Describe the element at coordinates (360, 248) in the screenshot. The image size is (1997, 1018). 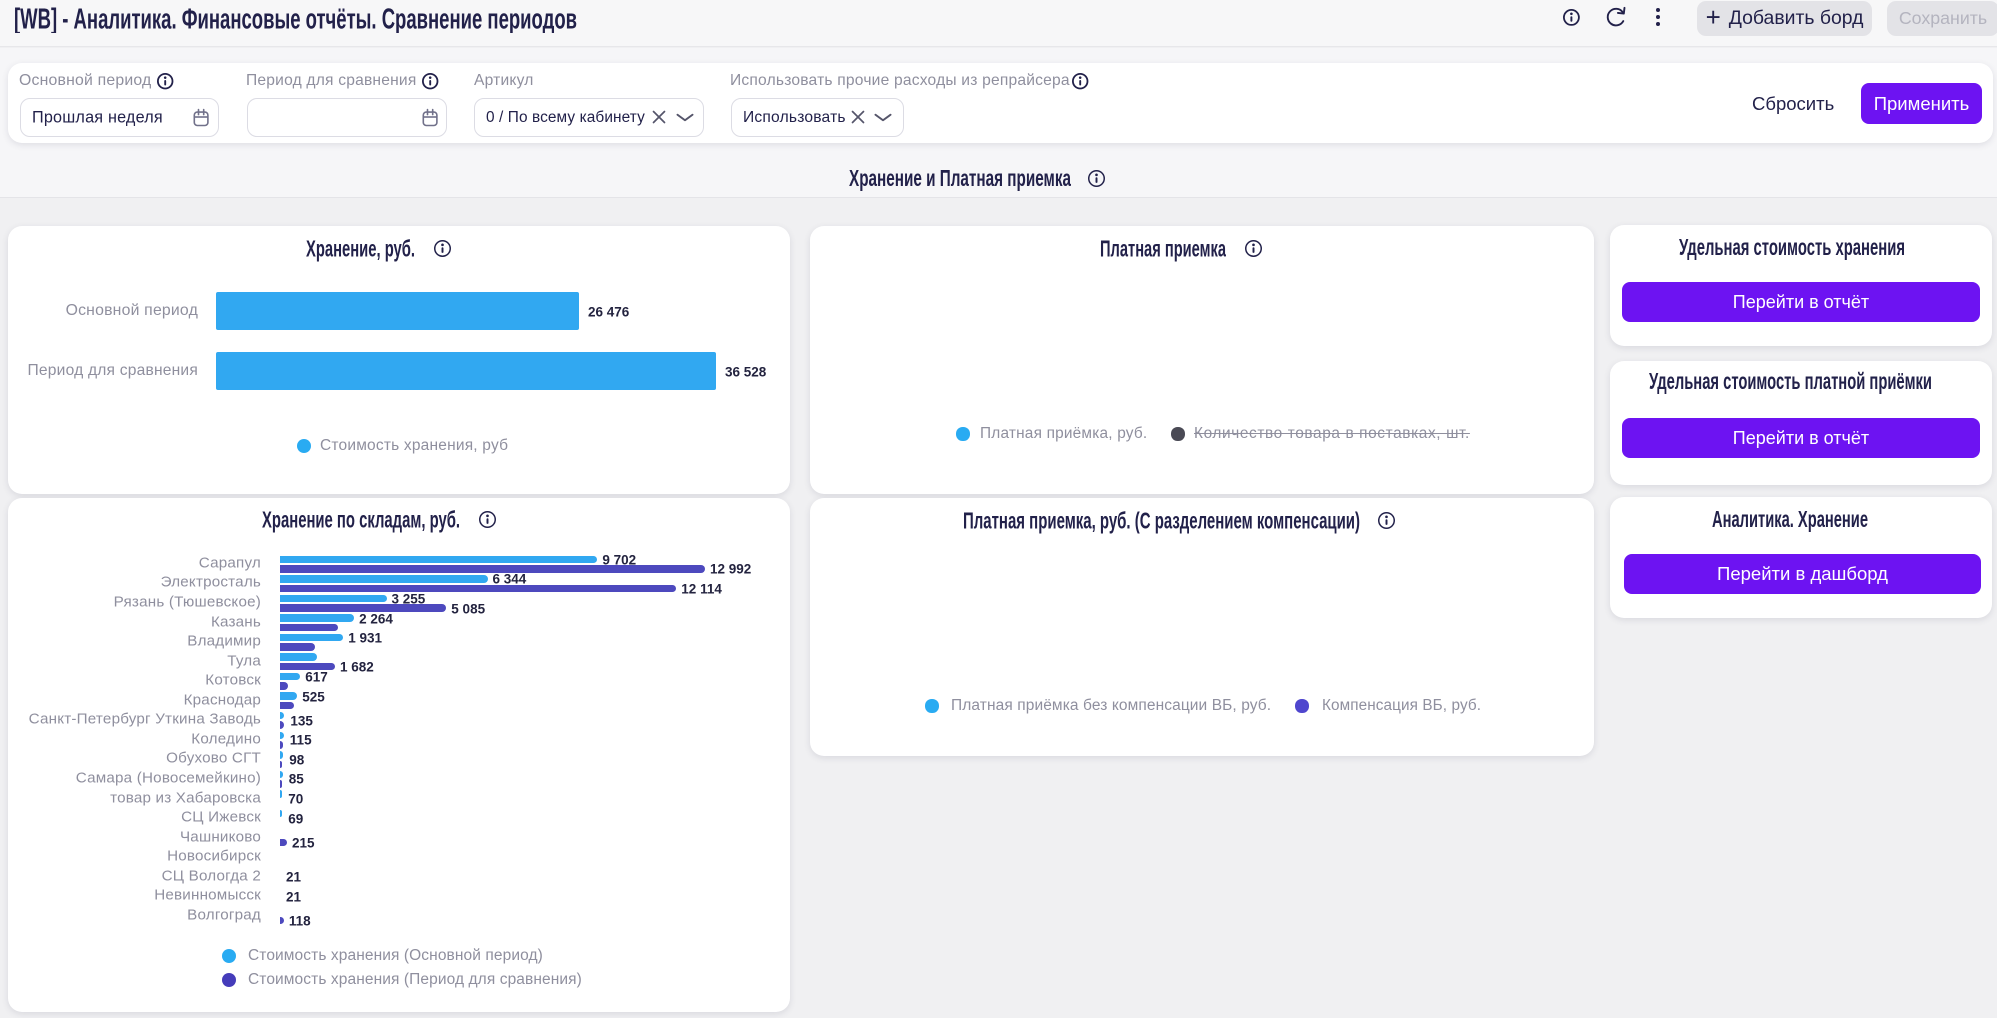
I see `svg-text: Хранение, руб.` at that location.